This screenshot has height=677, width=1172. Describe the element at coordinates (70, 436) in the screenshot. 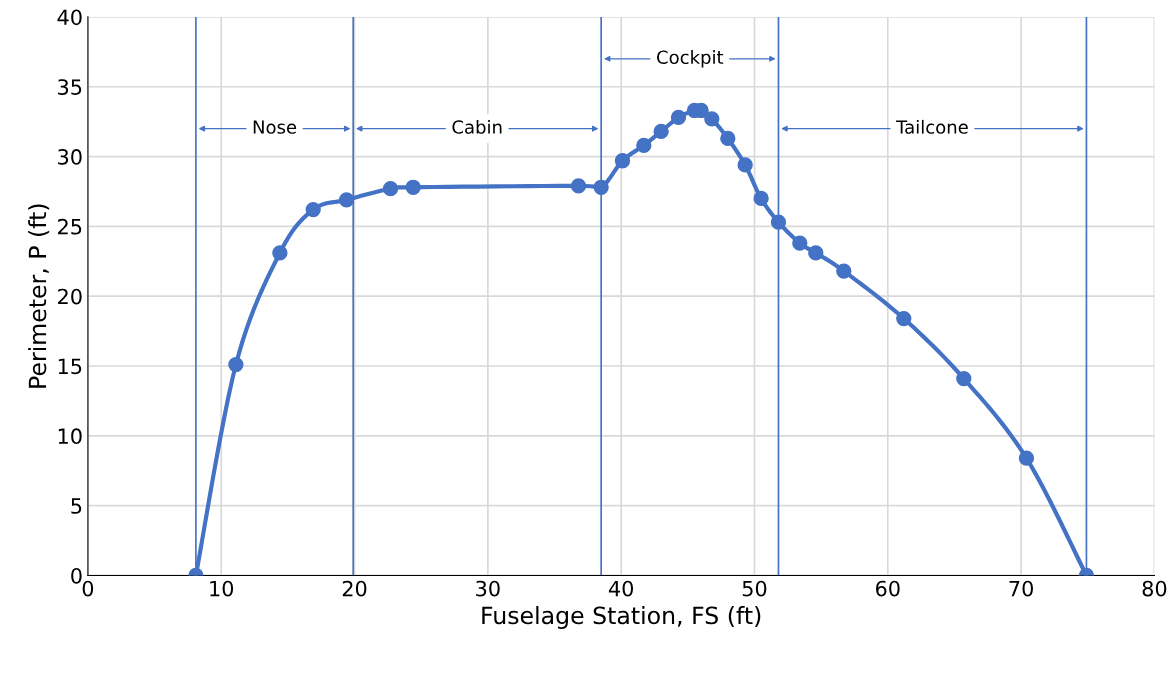

I see `y-tick-label: 10` at that location.